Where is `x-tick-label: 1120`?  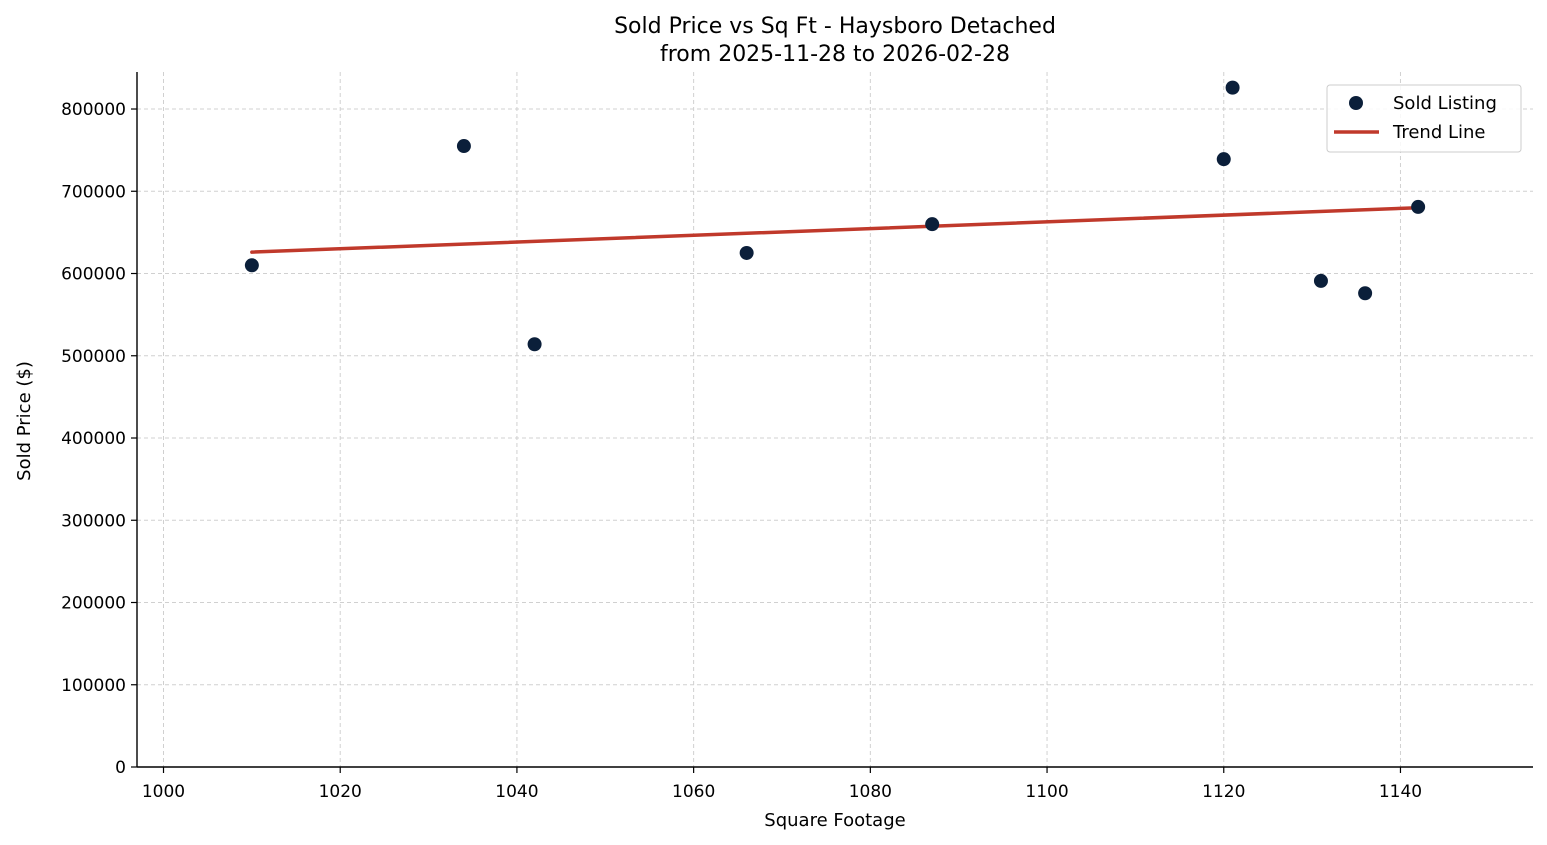
x-tick-label: 1120 is located at coordinates (1223, 792).